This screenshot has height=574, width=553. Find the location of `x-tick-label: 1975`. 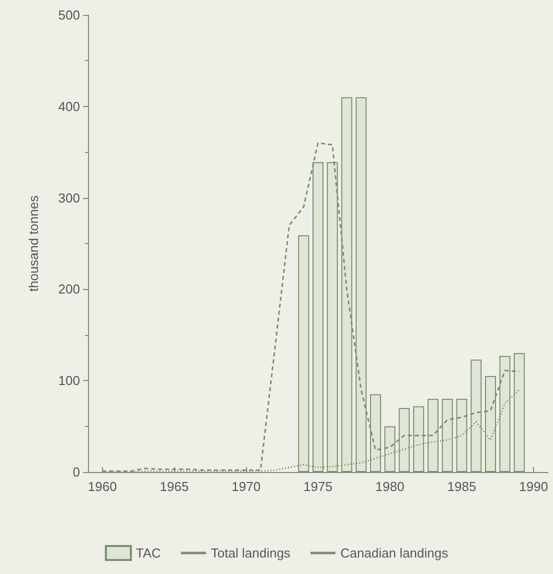

x-tick-label: 1975 is located at coordinates (318, 486).